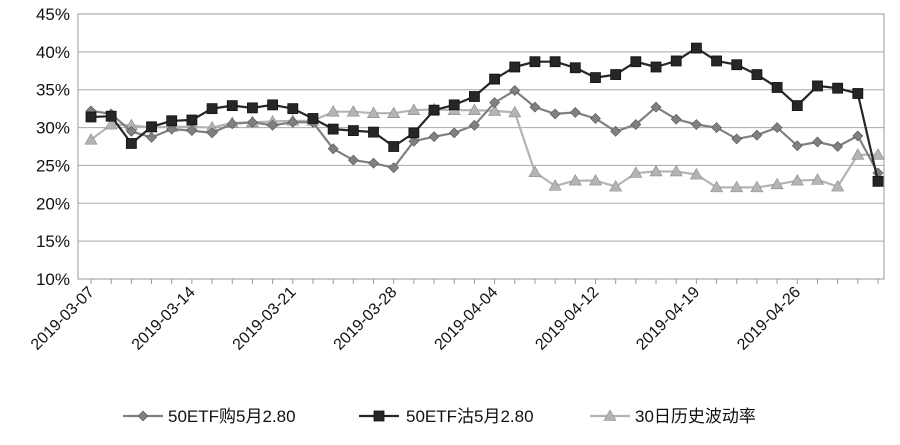  Describe the element at coordinates (53, 279) in the screenshot. I see `y-tick-label: 10%` at that location.